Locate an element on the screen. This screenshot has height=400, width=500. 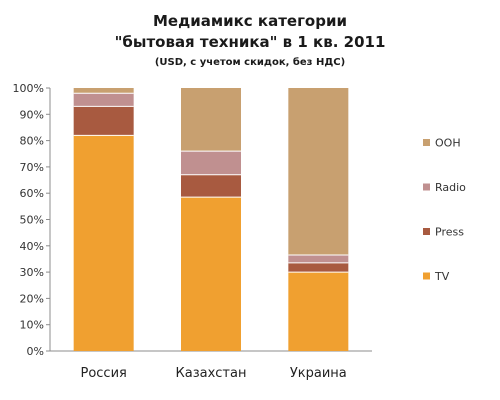
category-labels: Россия Казахстан Украина is located at coordinates (213, 373).